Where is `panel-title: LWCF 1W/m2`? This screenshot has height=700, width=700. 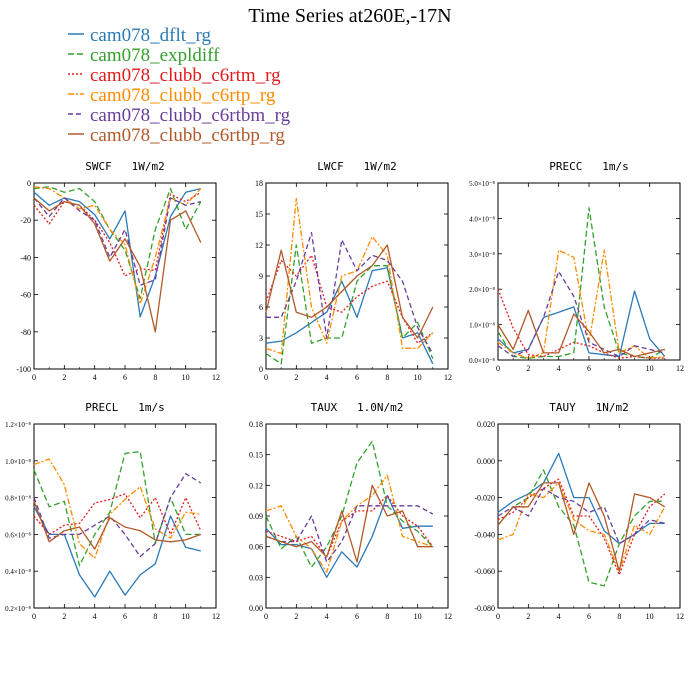
panel-title: LWCF 1W/m2 is located at coordinates (356, 166).